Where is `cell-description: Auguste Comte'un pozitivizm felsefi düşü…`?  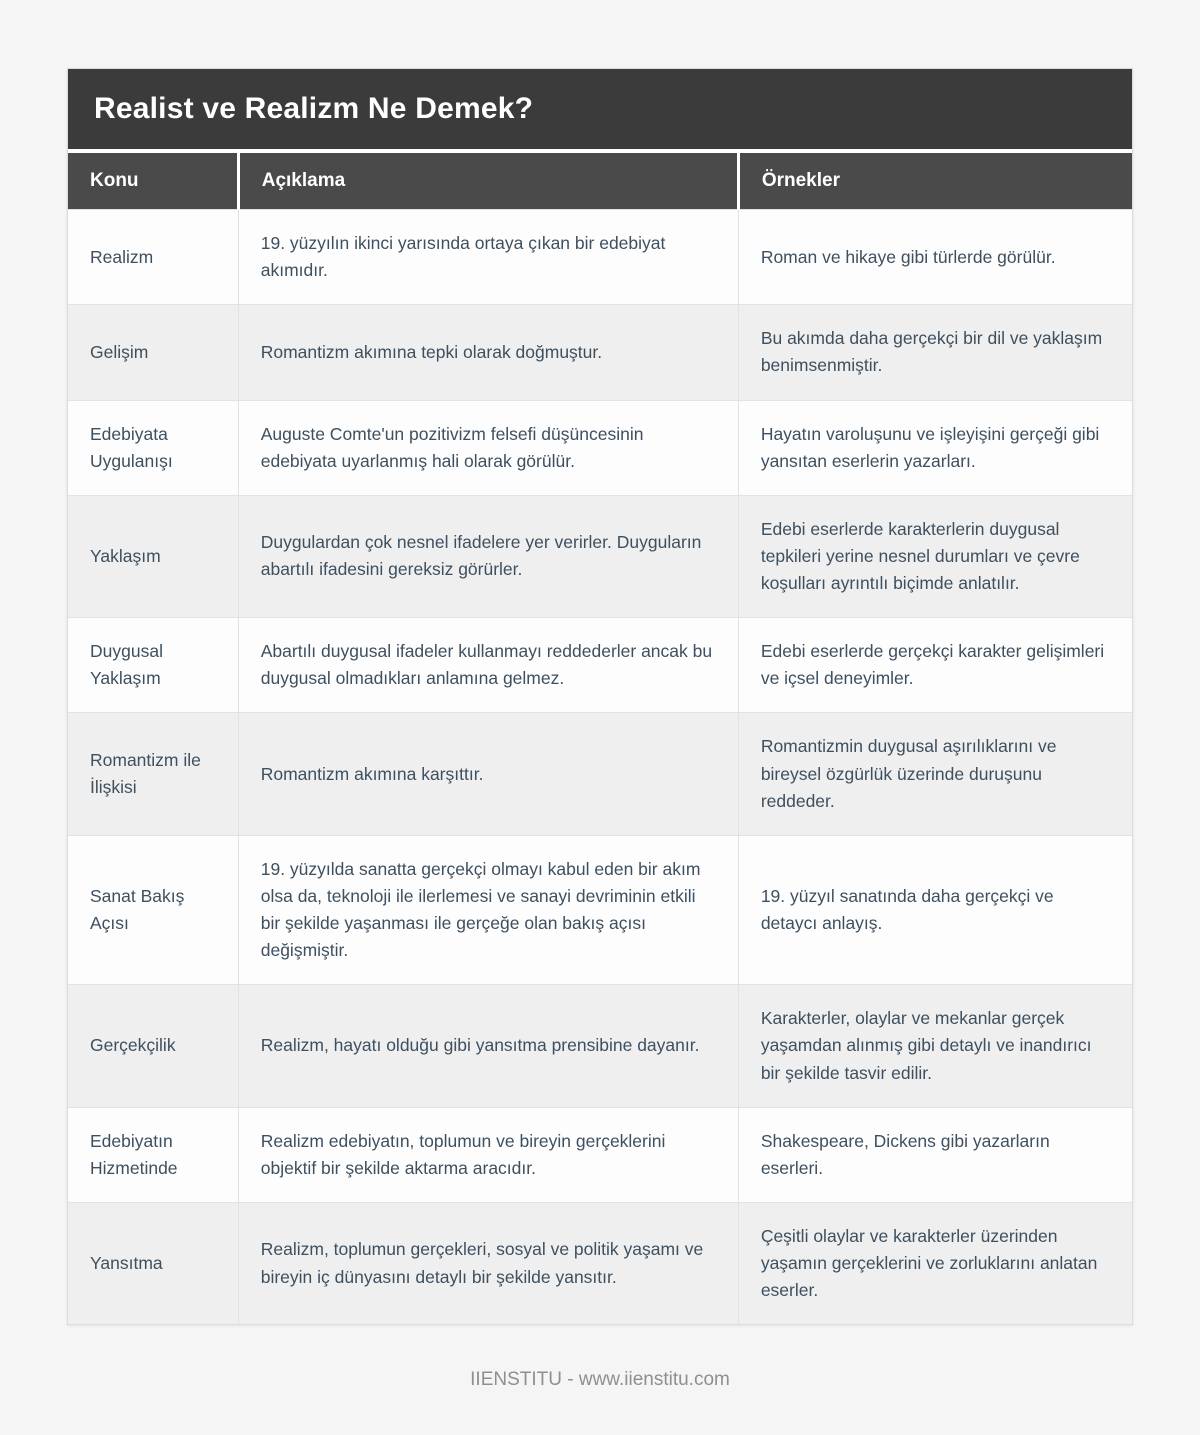
cell-description: Auguste Comte'un pozitivizm felsefi düşü… is located at coordinates (488, 447).